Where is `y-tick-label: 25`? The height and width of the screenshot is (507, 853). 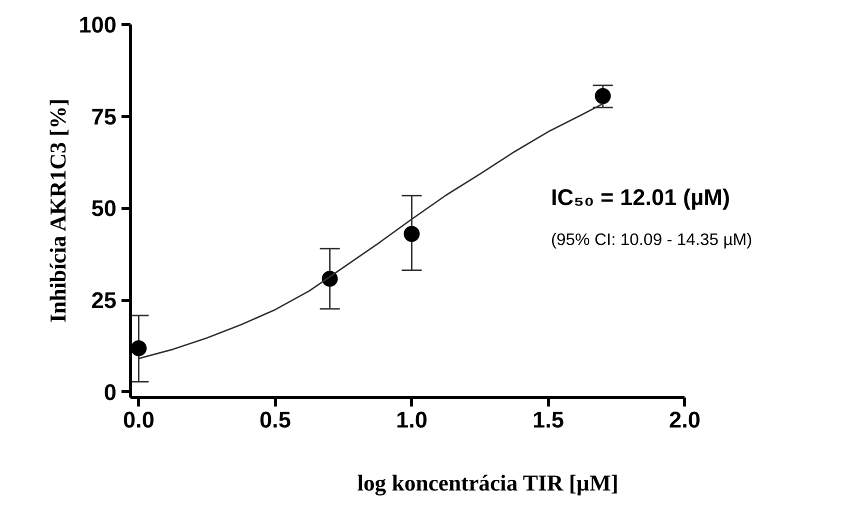
y-tick-label: 25 is located at coordinates (103, 300).